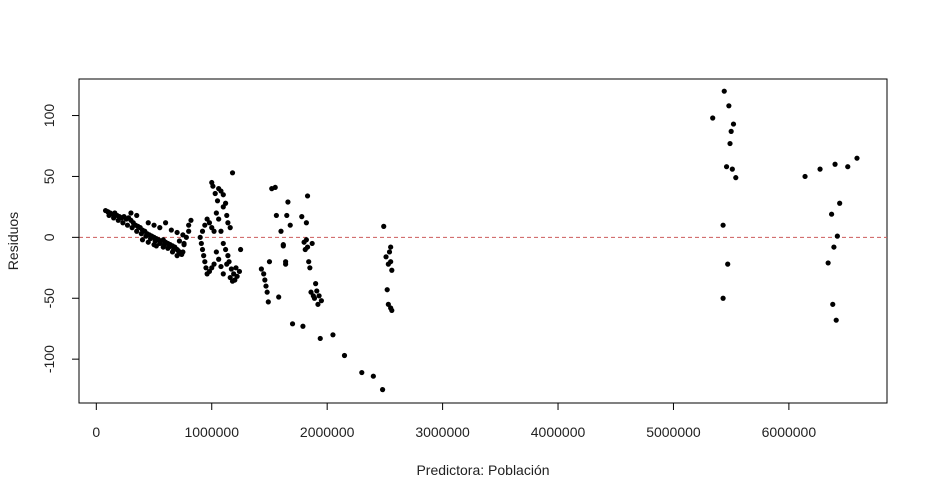  Describe the element at coordinates (49, 237) in the screenshot. I see `y-tick-label: 0` at that location.